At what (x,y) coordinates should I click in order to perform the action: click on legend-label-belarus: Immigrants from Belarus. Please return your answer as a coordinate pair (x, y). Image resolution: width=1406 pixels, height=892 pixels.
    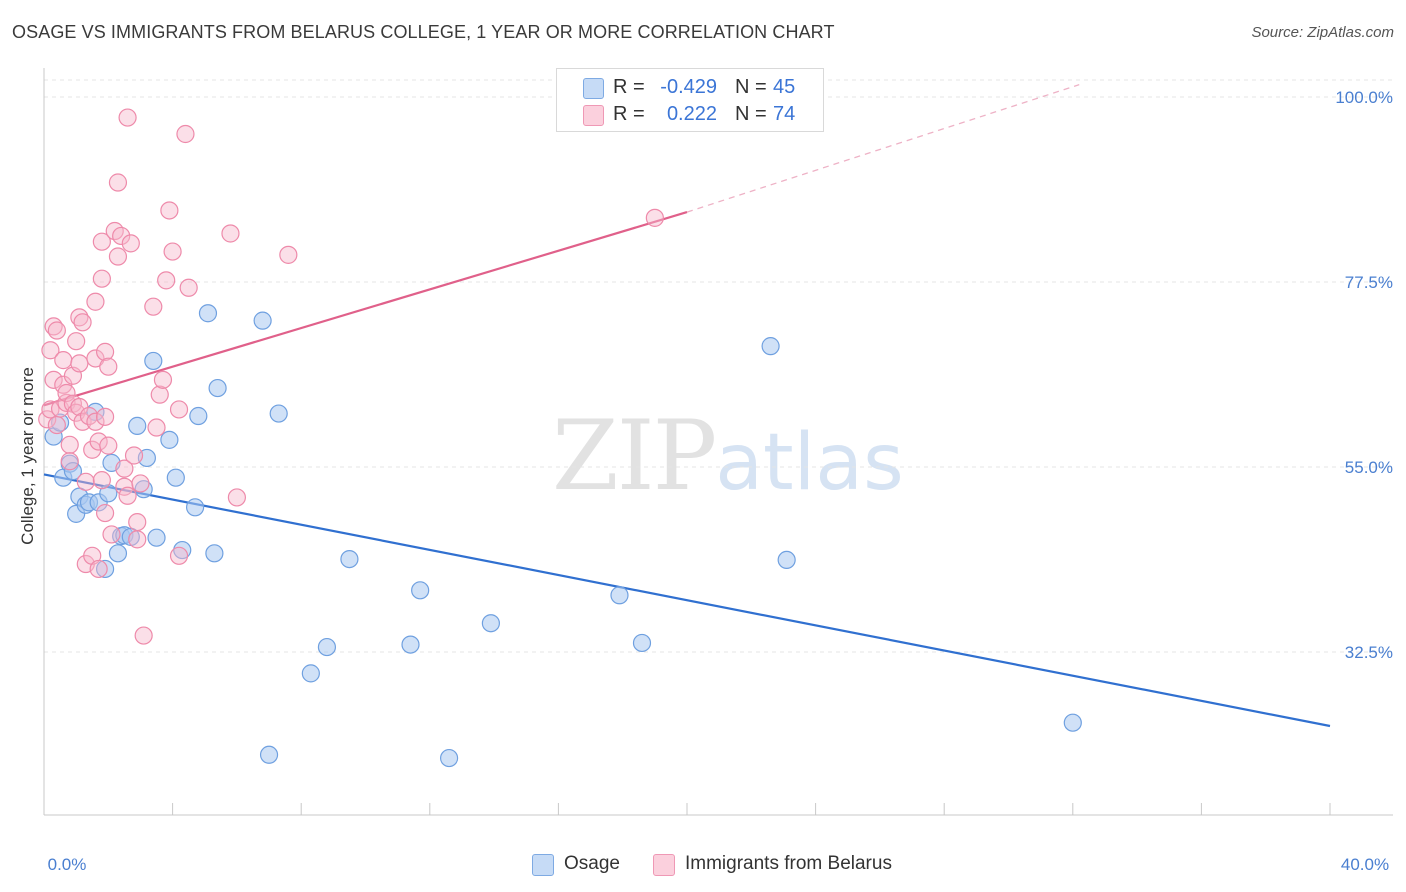
    Looking at the image, I should click on (788, 863).